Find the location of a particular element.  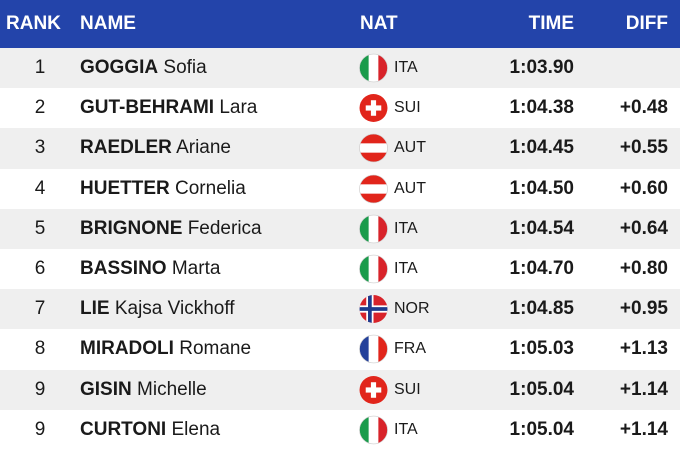

time: 1:04.85 is located at coordinates (541, 309).